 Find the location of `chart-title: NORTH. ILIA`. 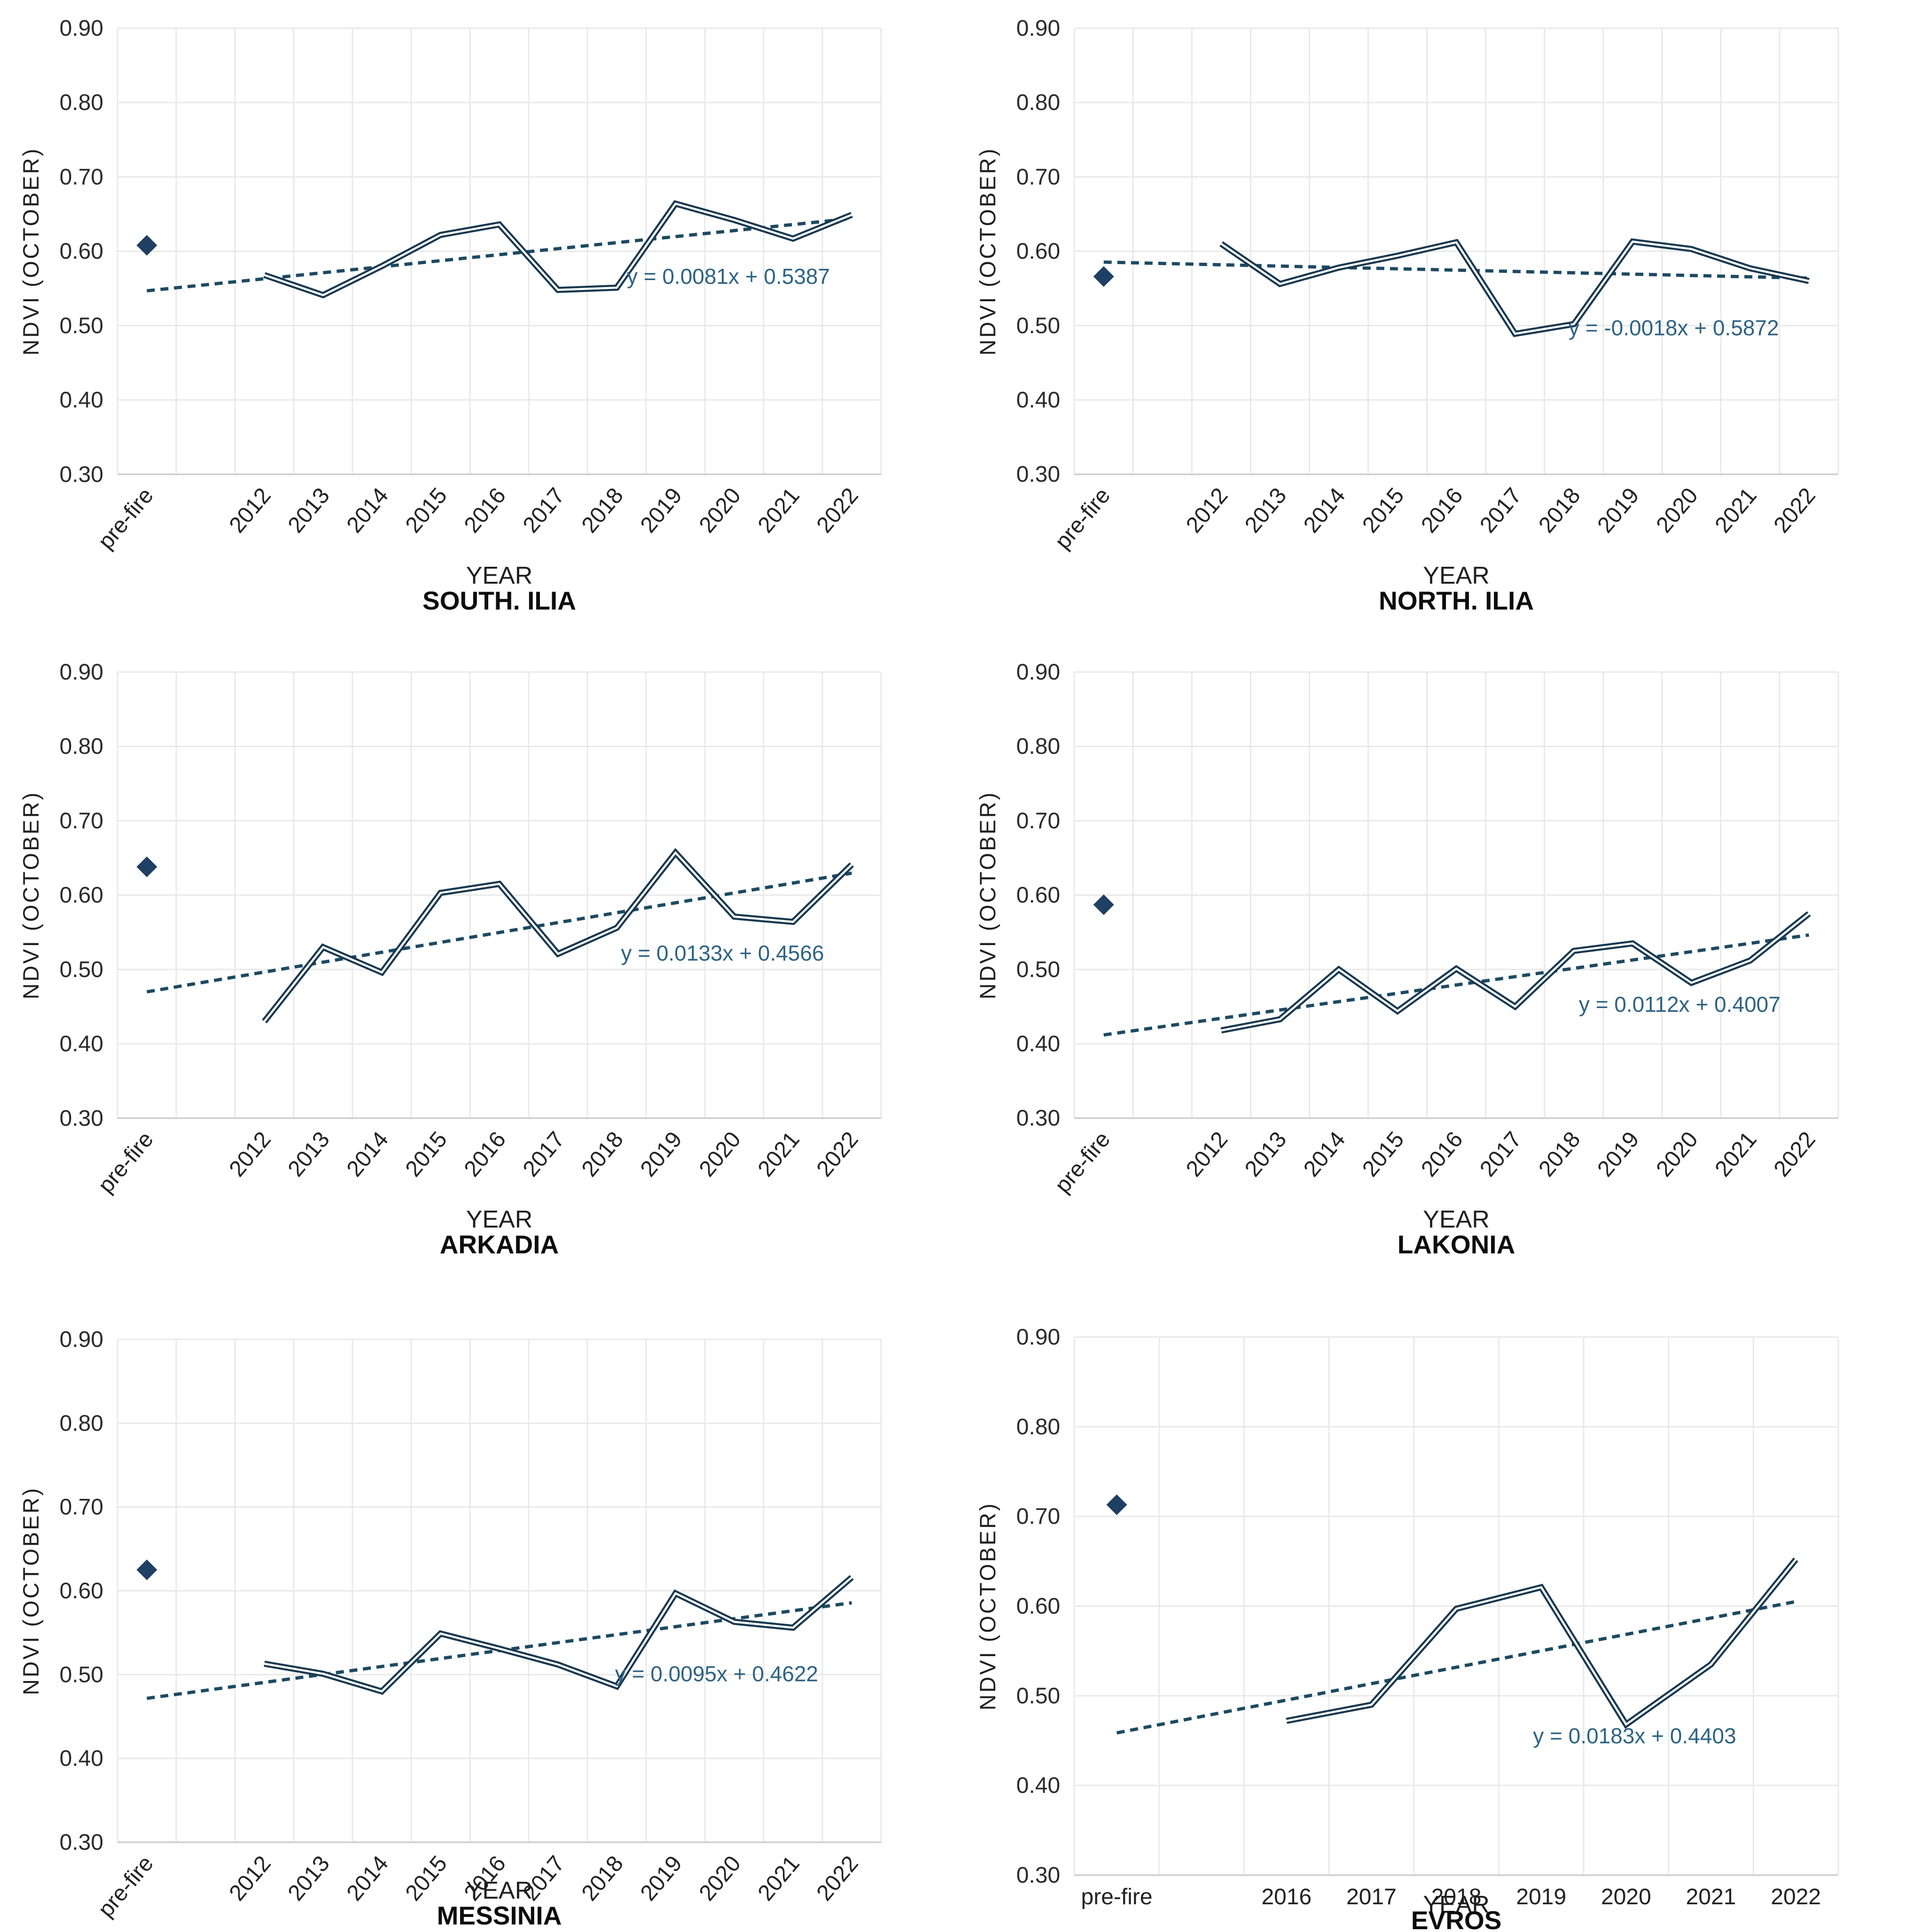

chart-title: NORTH. ILIA is located at coordinates (1456, 600).